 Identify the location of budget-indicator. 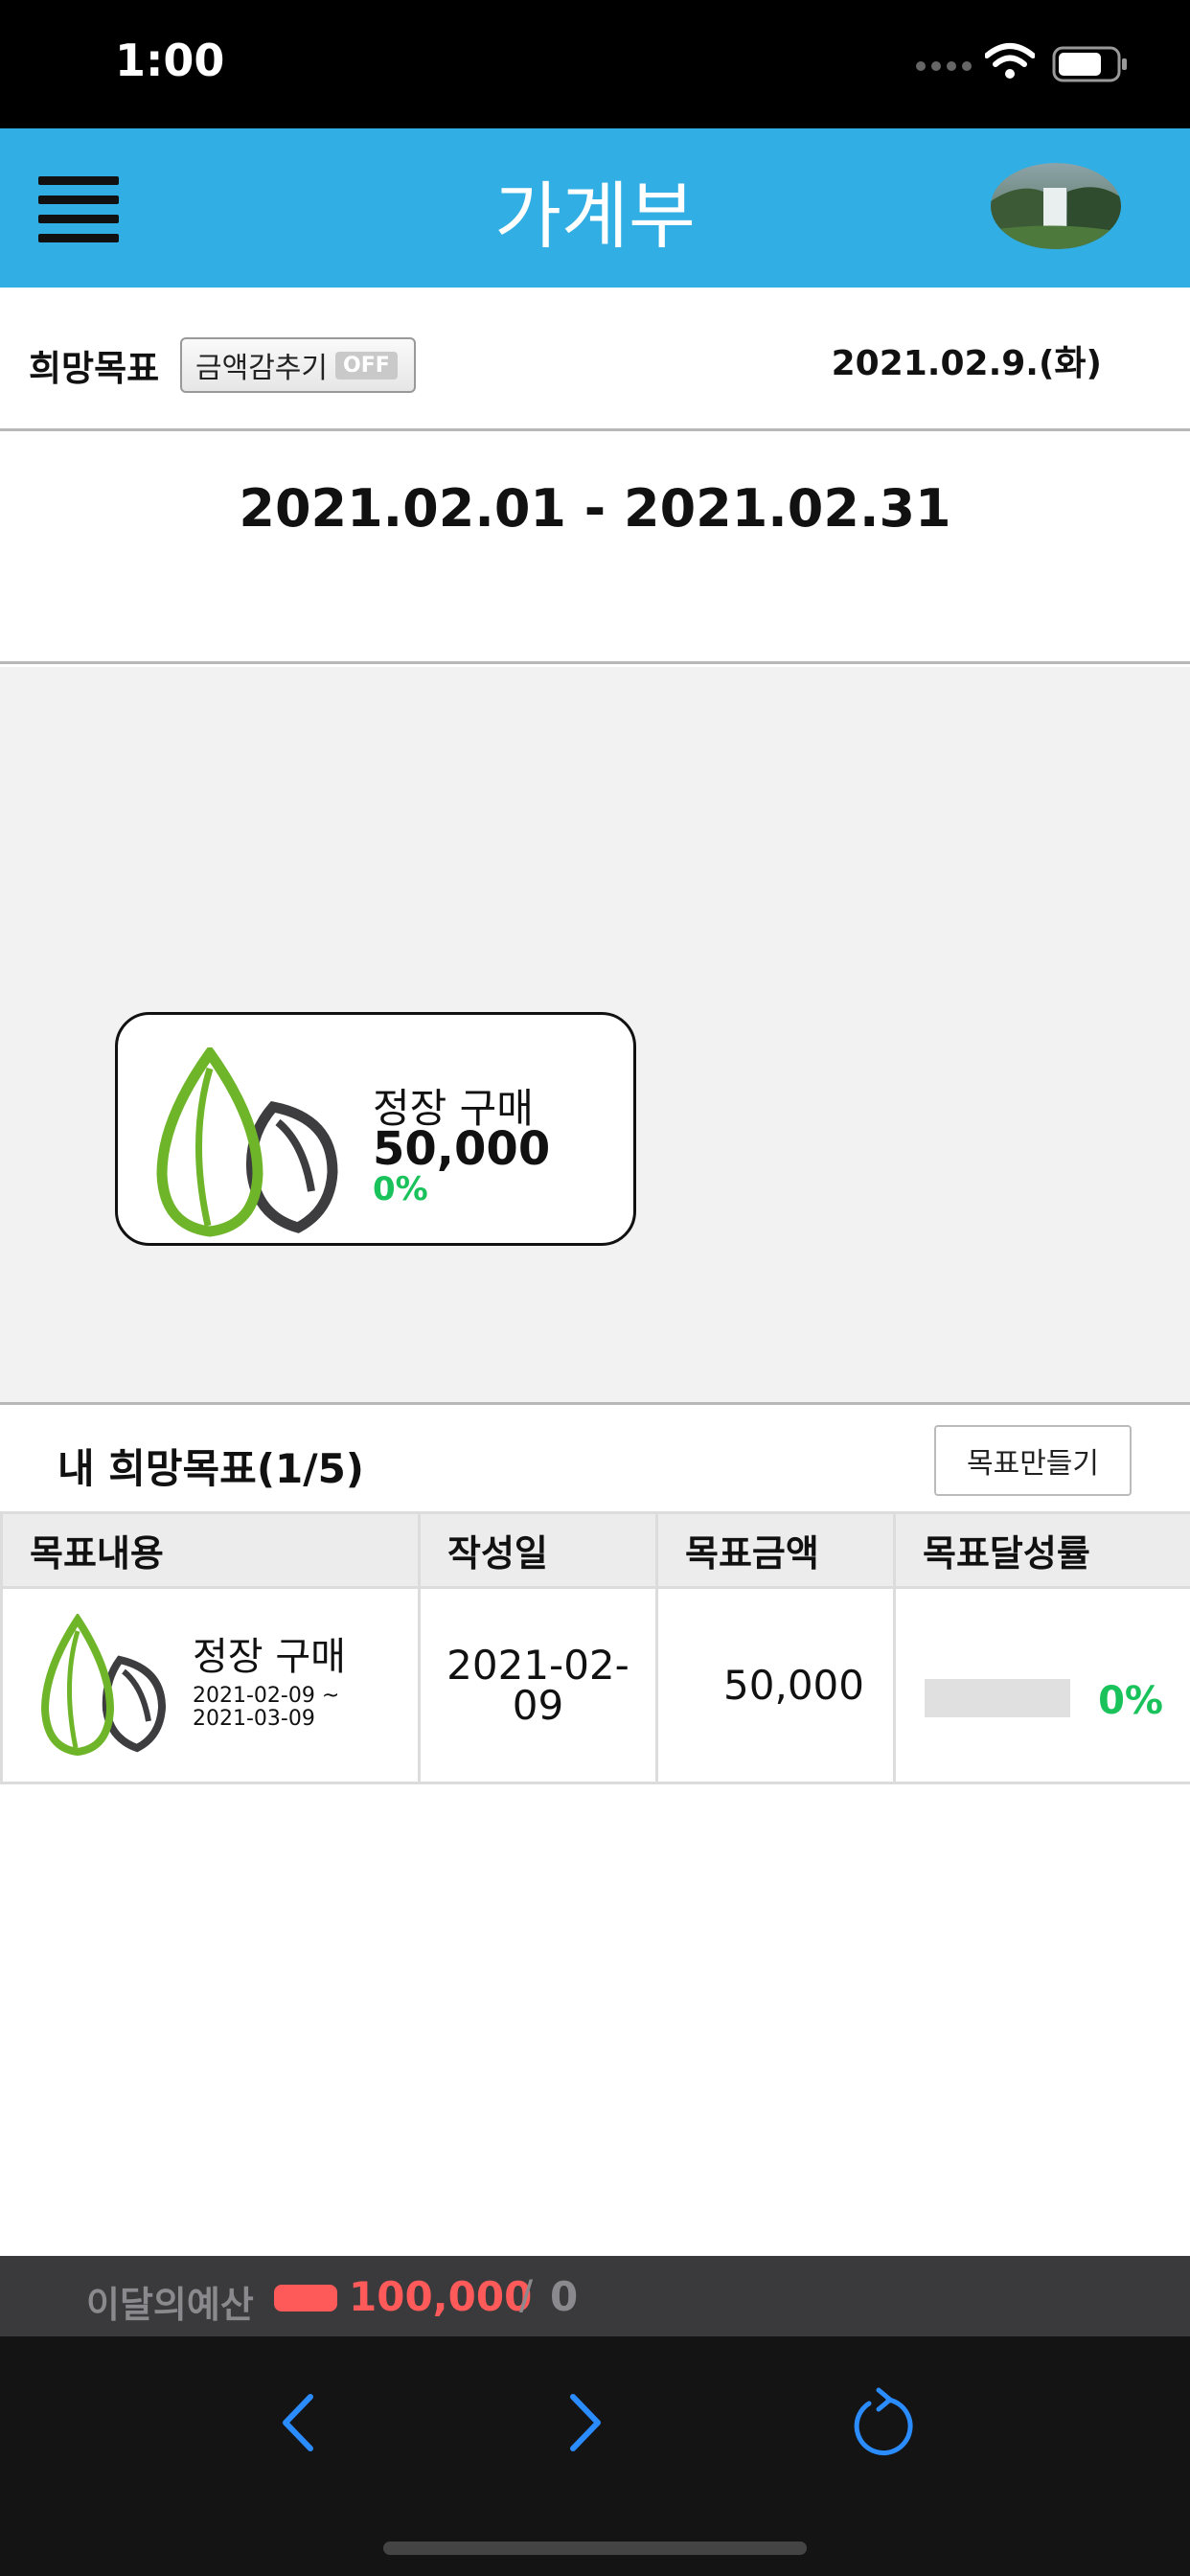
(305, 2298).